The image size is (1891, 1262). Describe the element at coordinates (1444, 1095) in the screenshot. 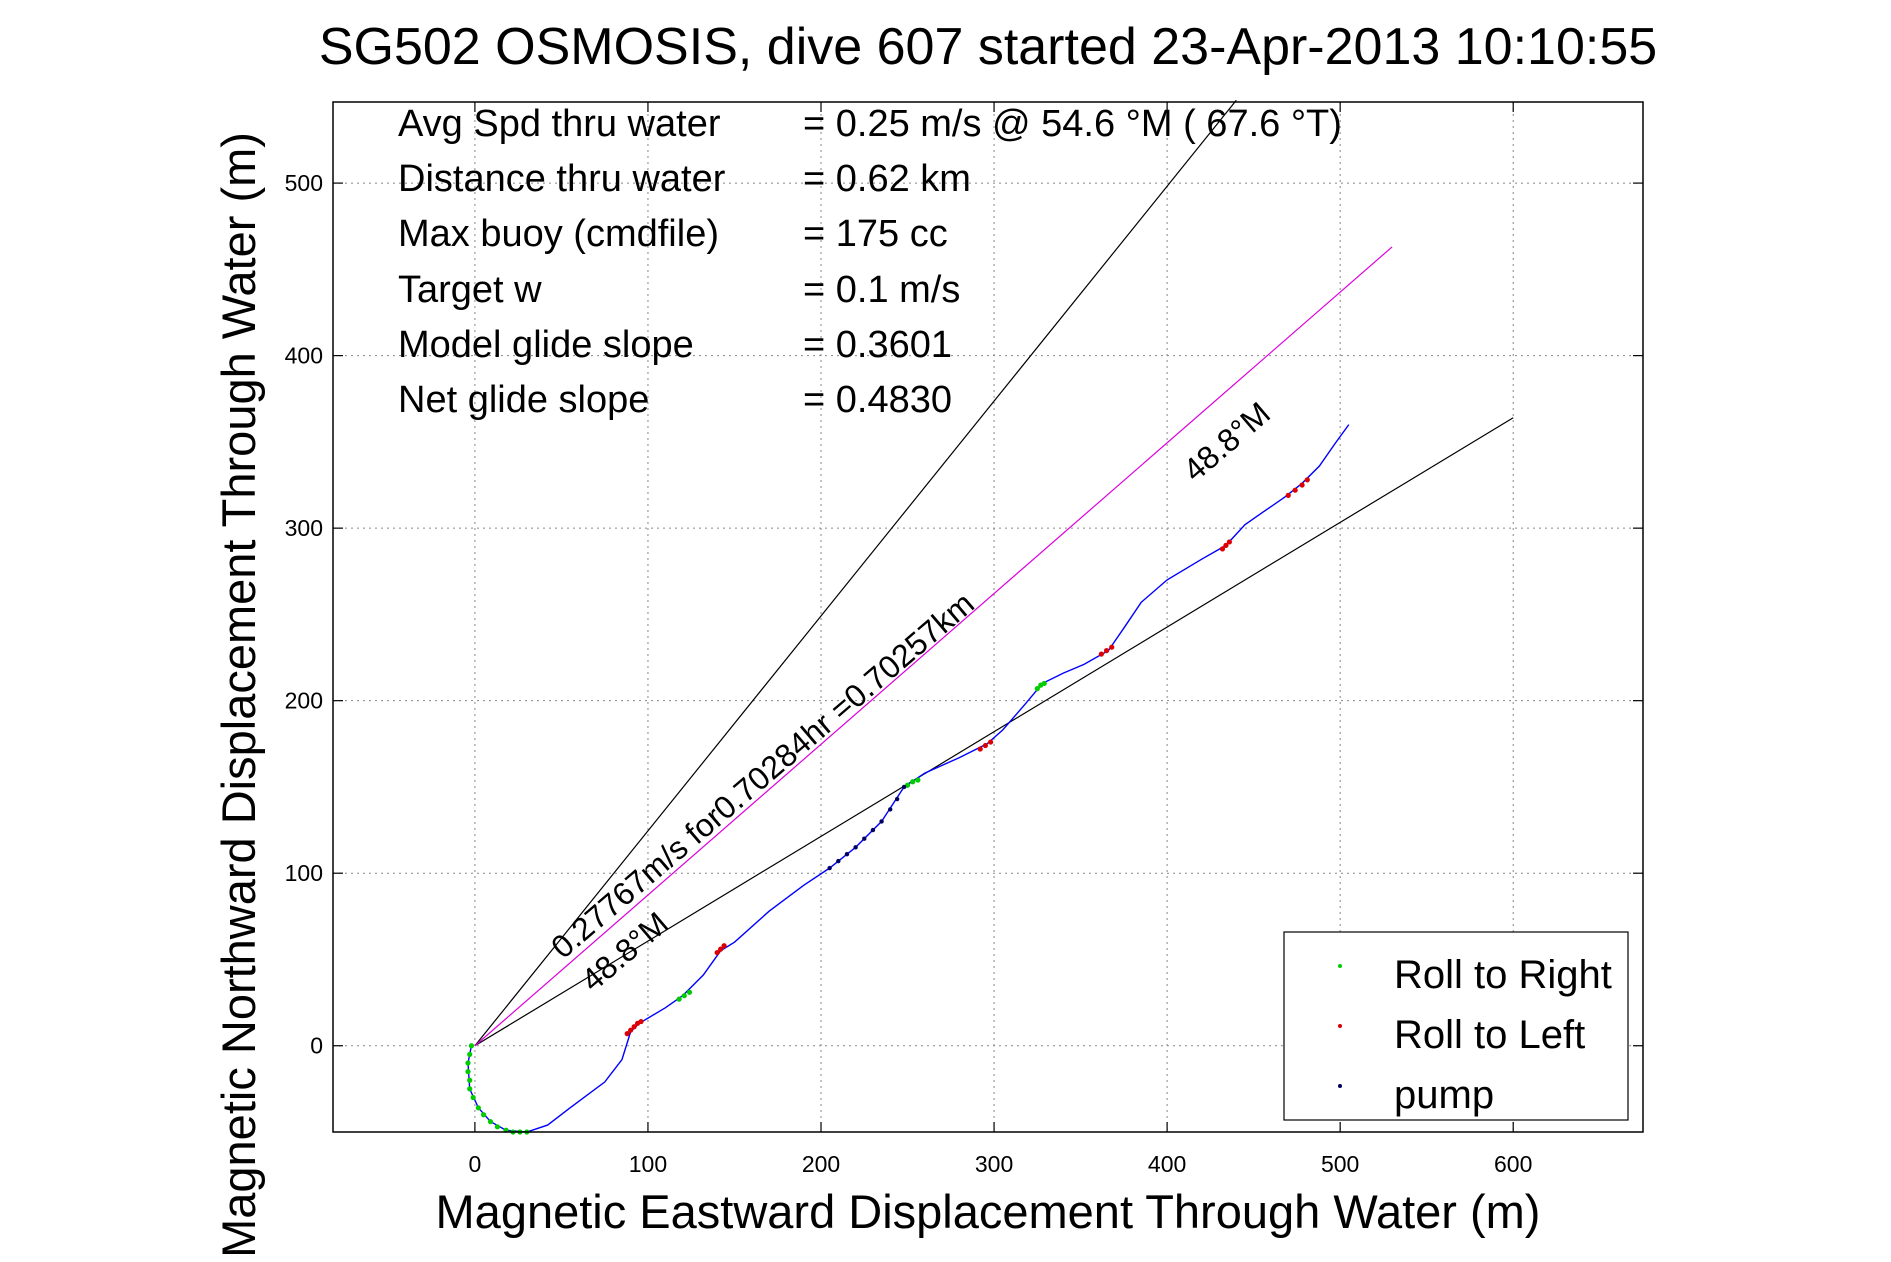

I see `legend-label-pump: pump` at that location.